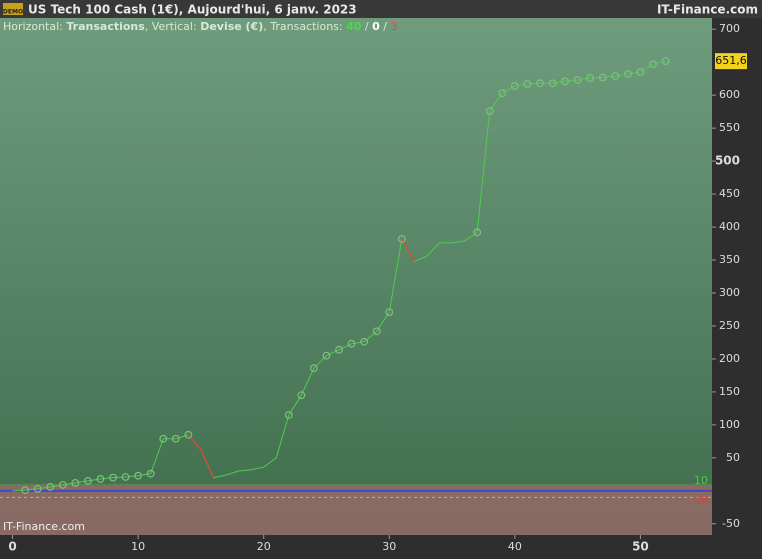 Image resolution: width=762 pixels, height=559 pixels. What do you see at coordinates (172, 26) in the screenshot?
I see `subtitle-part: , Vertical:` at bounding box center [172, 26].